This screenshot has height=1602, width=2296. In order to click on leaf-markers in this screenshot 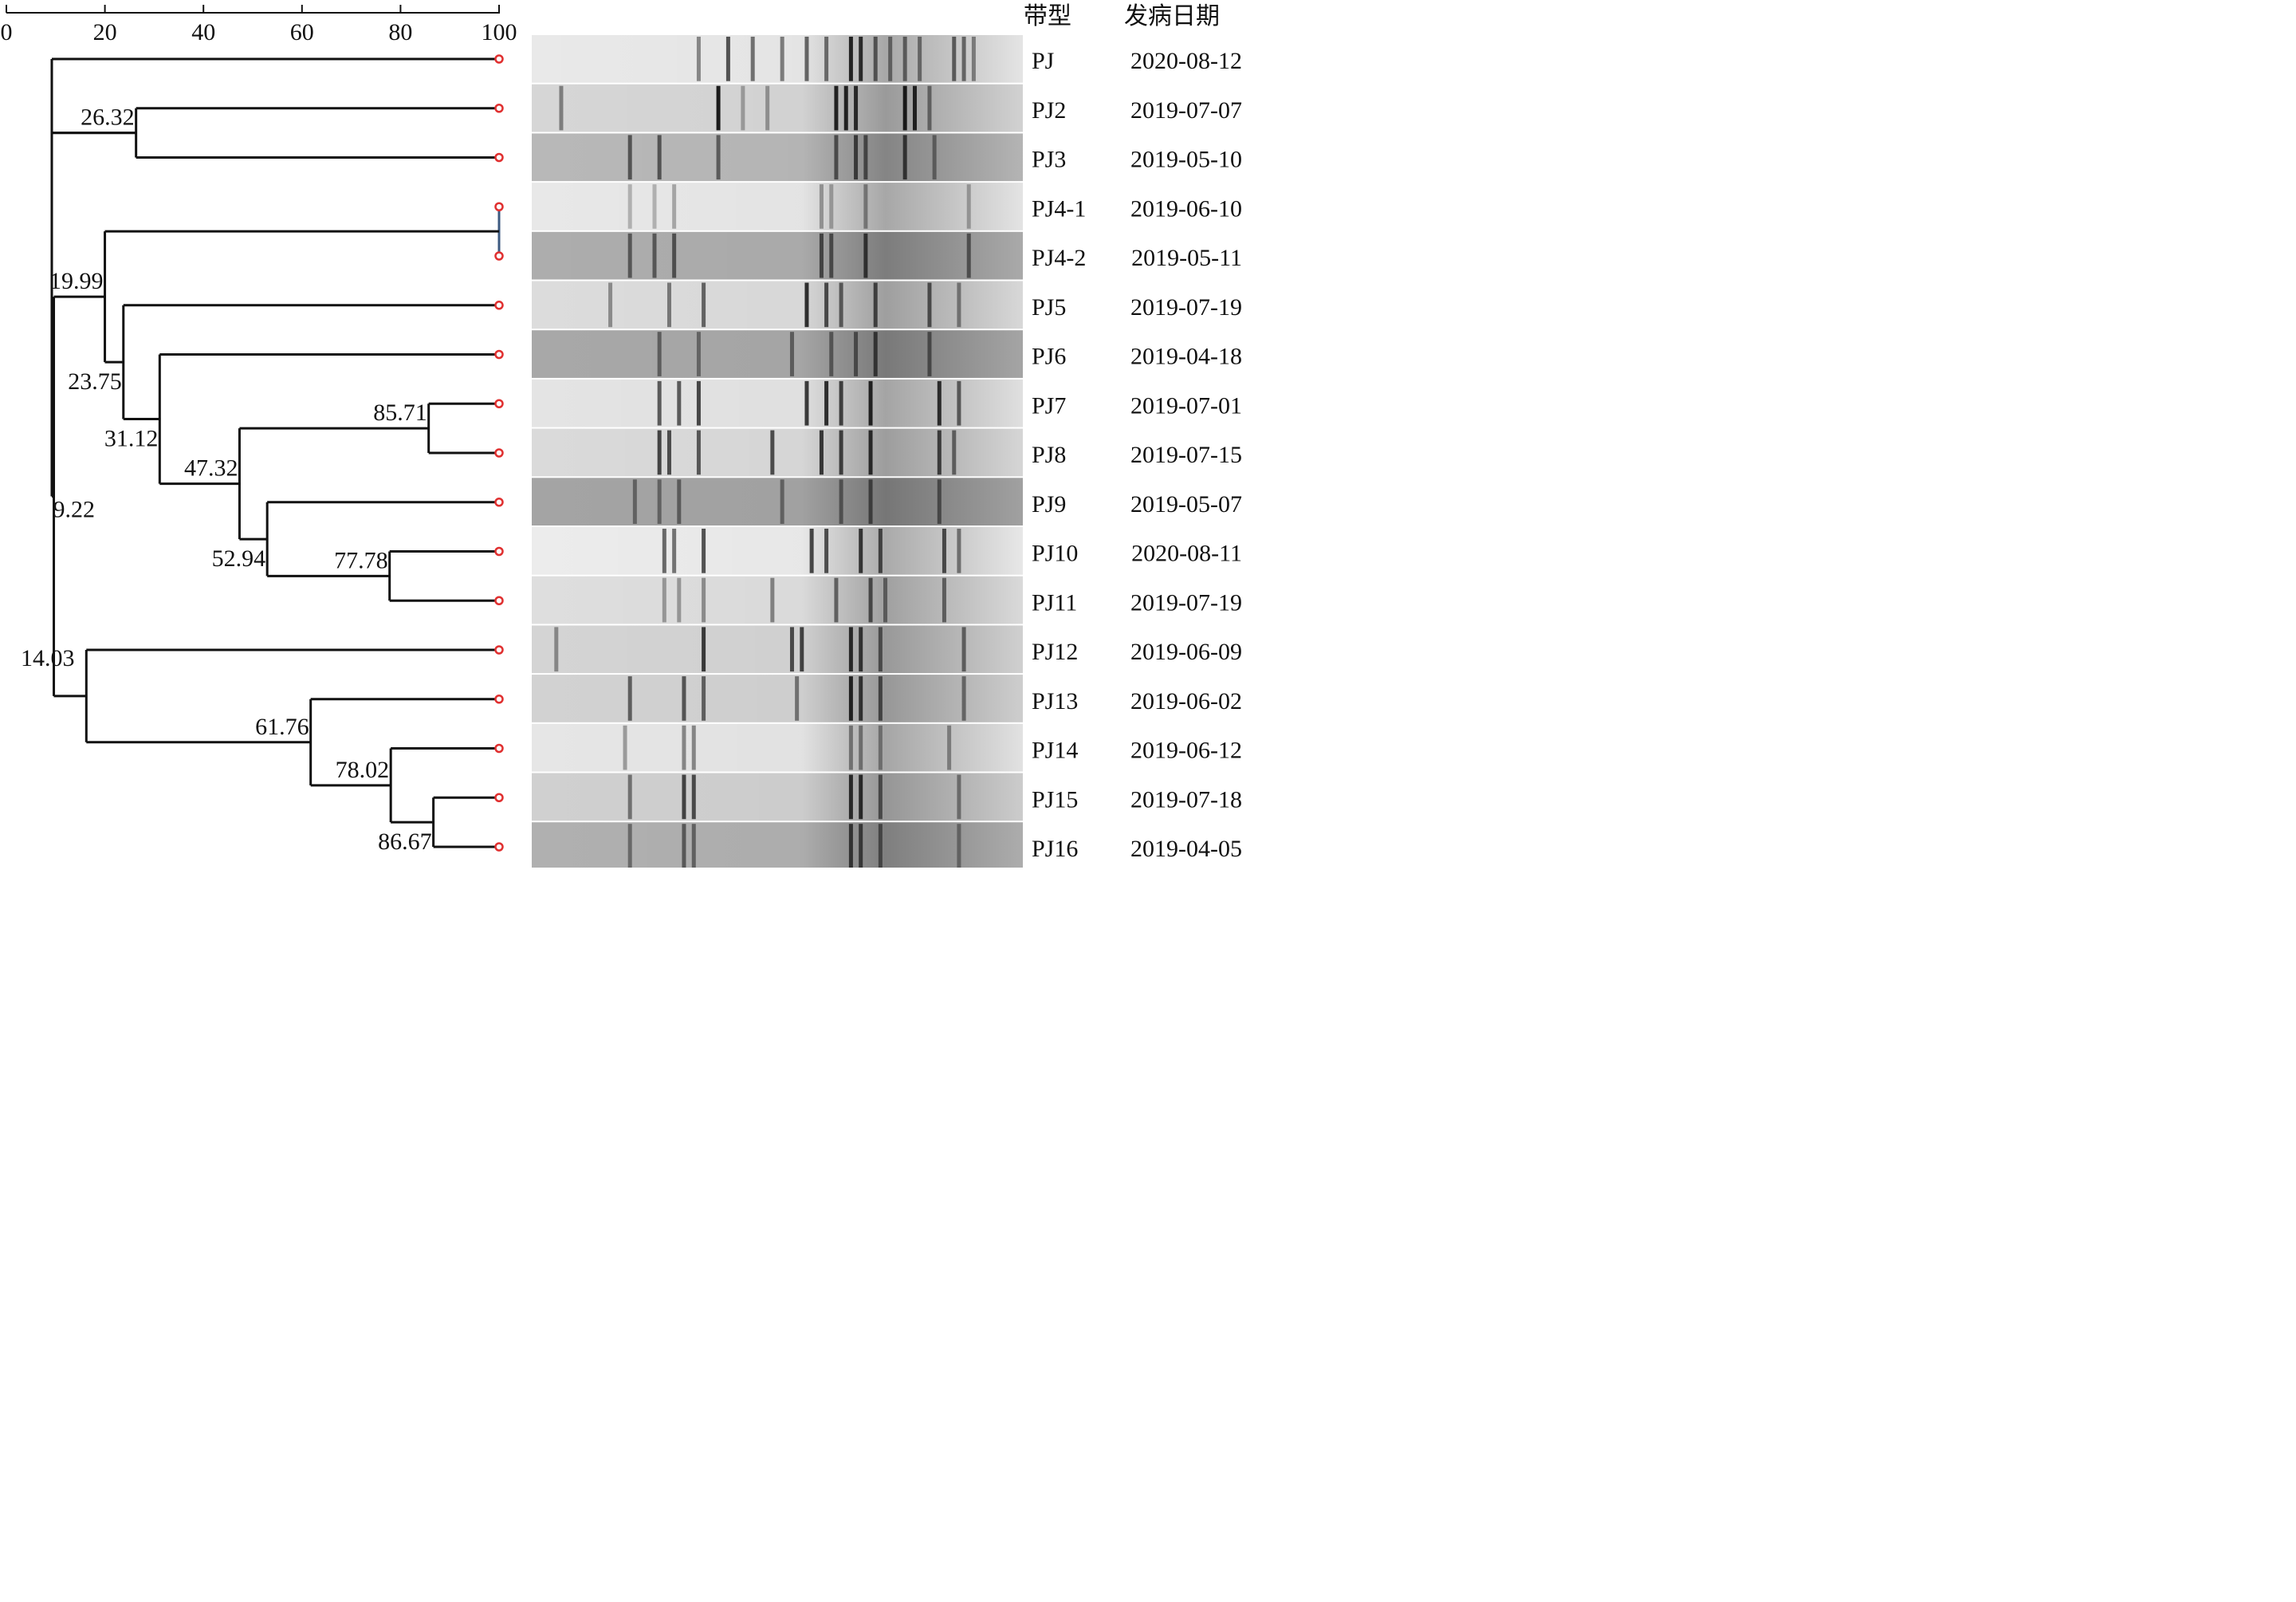, I will do `click(499, 453)`.